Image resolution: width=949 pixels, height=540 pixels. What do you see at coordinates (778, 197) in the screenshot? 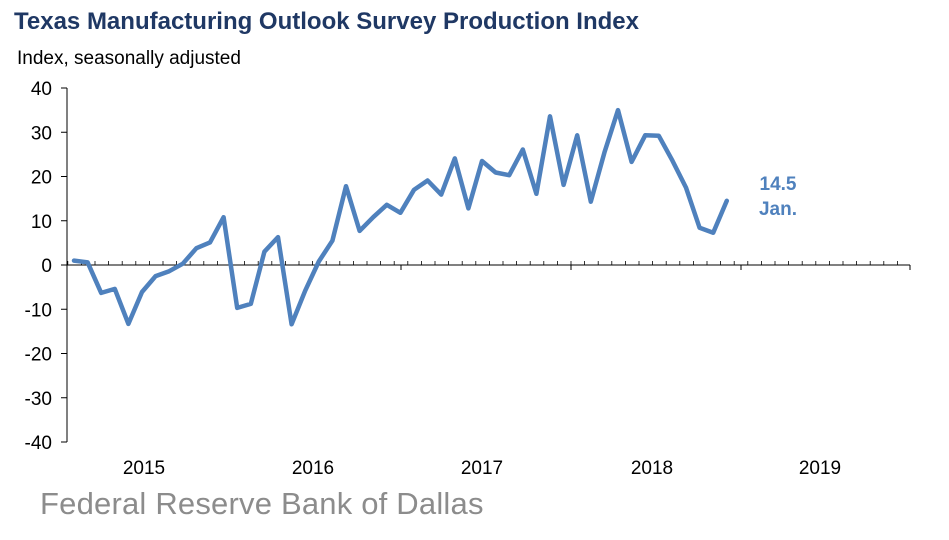
I see `annotations: 14.5 Jan.` at bounding box center [778, 197].